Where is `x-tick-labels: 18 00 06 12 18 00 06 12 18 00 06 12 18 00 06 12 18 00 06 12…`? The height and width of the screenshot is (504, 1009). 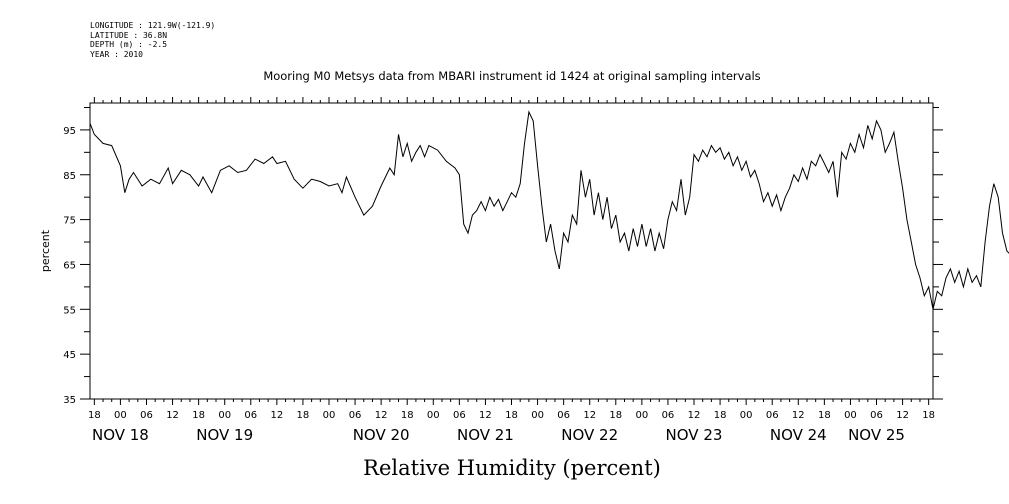
x-tick-labels: 18 00 06 12 18 00 06 12 18 00 06 12 18 00 06 12 18 00 06 12… is located at coordinates (511, 415).